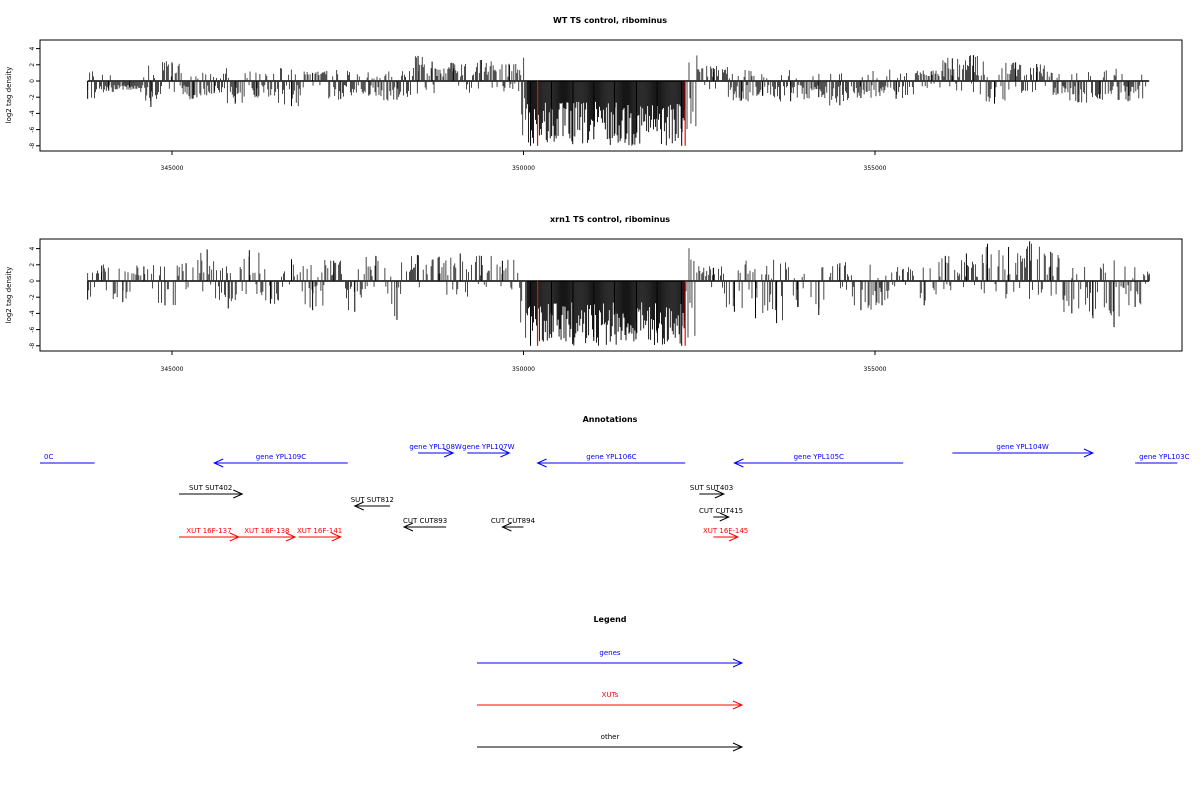 The width and height of the screenshot is (1200, 800). Describe the element at coordinates (281, 457) in the screenshot. I see `feature-label: gene YPL109C` at that location.